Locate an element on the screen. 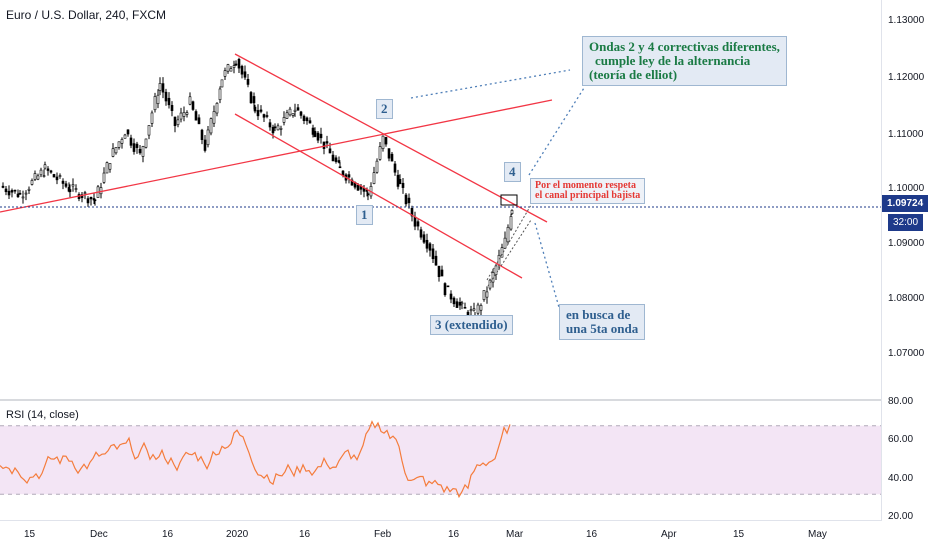 Image resolution: width=932 pixels, height=551 pixels. alternation-note-line: (teoría de elliot) is located at coordinates (633, 74).